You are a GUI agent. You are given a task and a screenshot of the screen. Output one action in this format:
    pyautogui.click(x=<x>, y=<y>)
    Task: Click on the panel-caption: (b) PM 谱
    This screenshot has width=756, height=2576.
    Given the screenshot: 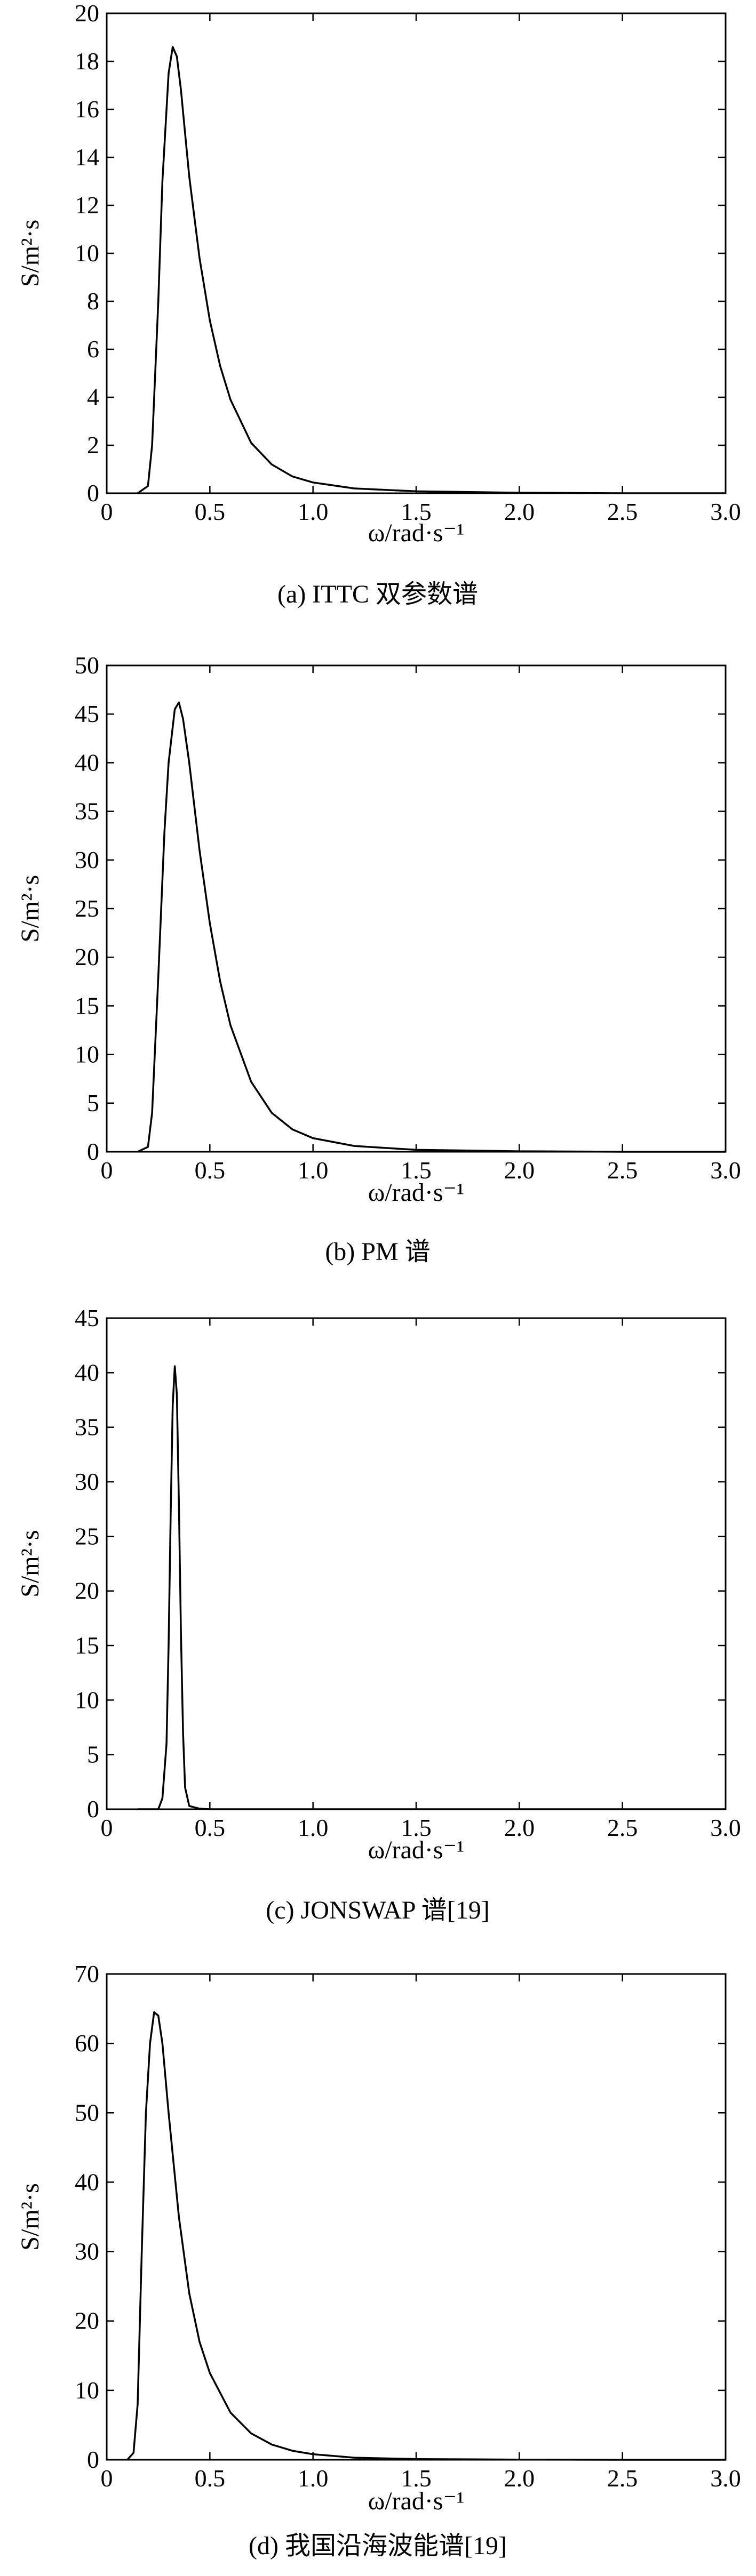 What is the action you would take?
    pyautogui.click(x=377, y=1252)
    